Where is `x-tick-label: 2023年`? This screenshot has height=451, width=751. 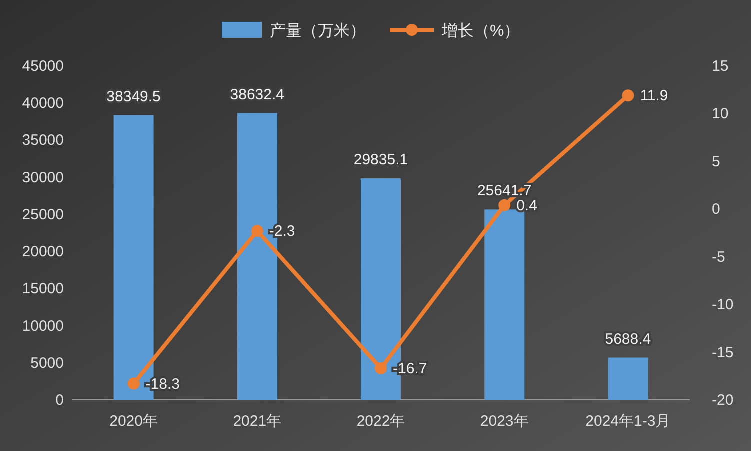 x-tick-label: 2023年 is located at coordinates (504, 421).